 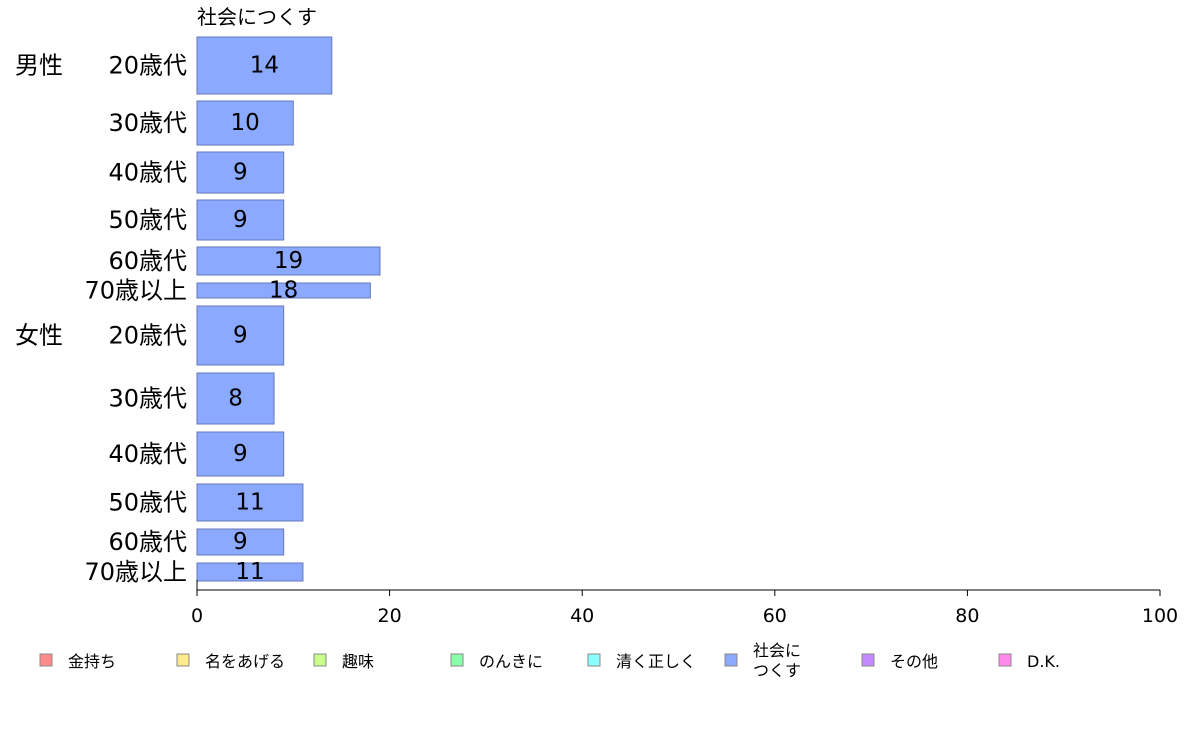 I want to click on bar-value-label: 18, so click(x=283, y=291).